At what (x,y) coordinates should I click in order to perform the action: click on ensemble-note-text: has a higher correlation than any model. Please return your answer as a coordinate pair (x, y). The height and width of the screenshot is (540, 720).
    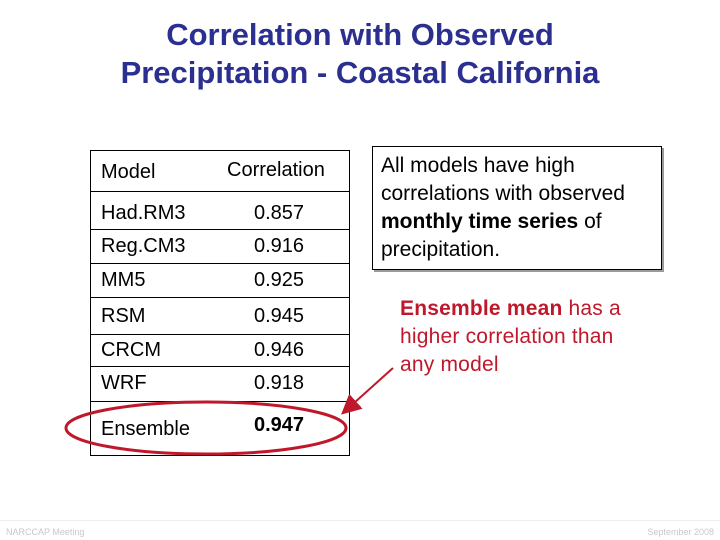
    Looking at the image, I should click on (510, 336).